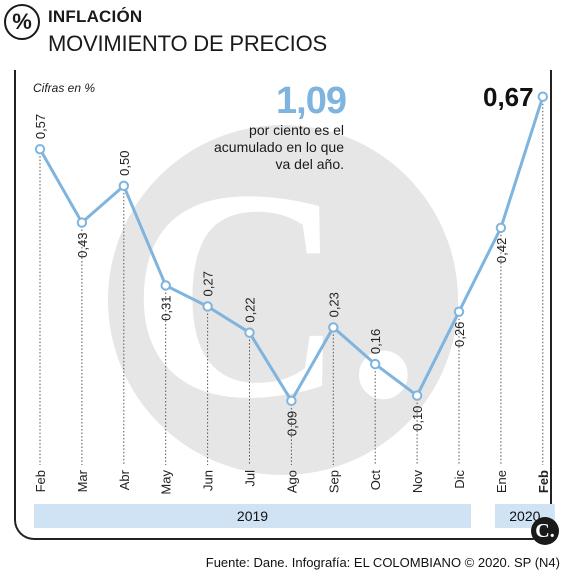 Image resolution: width=570 pixels, height=574 pixels. What do you see at coordinates (166, 307) in the screenshot?
I see `value-label: 0,31` at bounding box center [166, 307].